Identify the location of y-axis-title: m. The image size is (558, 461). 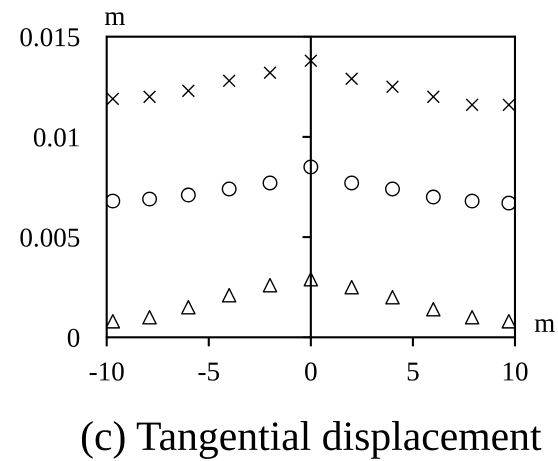
(114, 18).